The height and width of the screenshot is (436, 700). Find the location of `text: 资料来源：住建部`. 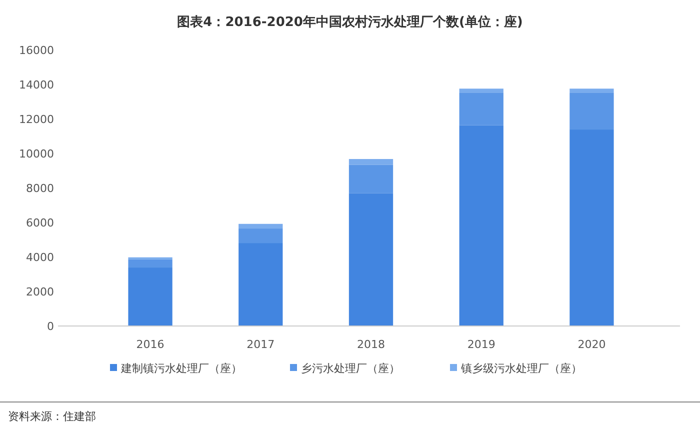

text: 资料来源：住建部 is located at coordinates (52, 416).